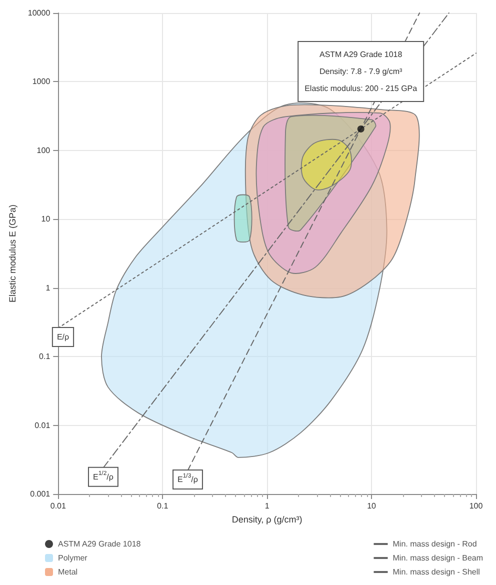 Image resolution: width=496 pixels, height=585 pixels. What do you see at coordinates (73, 558) in the screenshot?
I see `legend-label: Polymer` at bounding box center [73, 558].